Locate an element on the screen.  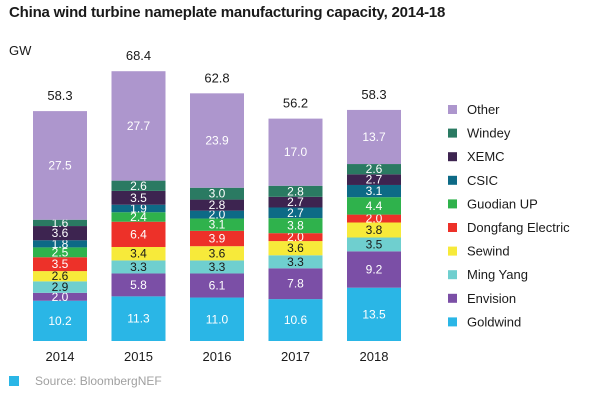
bar-segment-xemc-2016 is located at coordinates (217, 205).